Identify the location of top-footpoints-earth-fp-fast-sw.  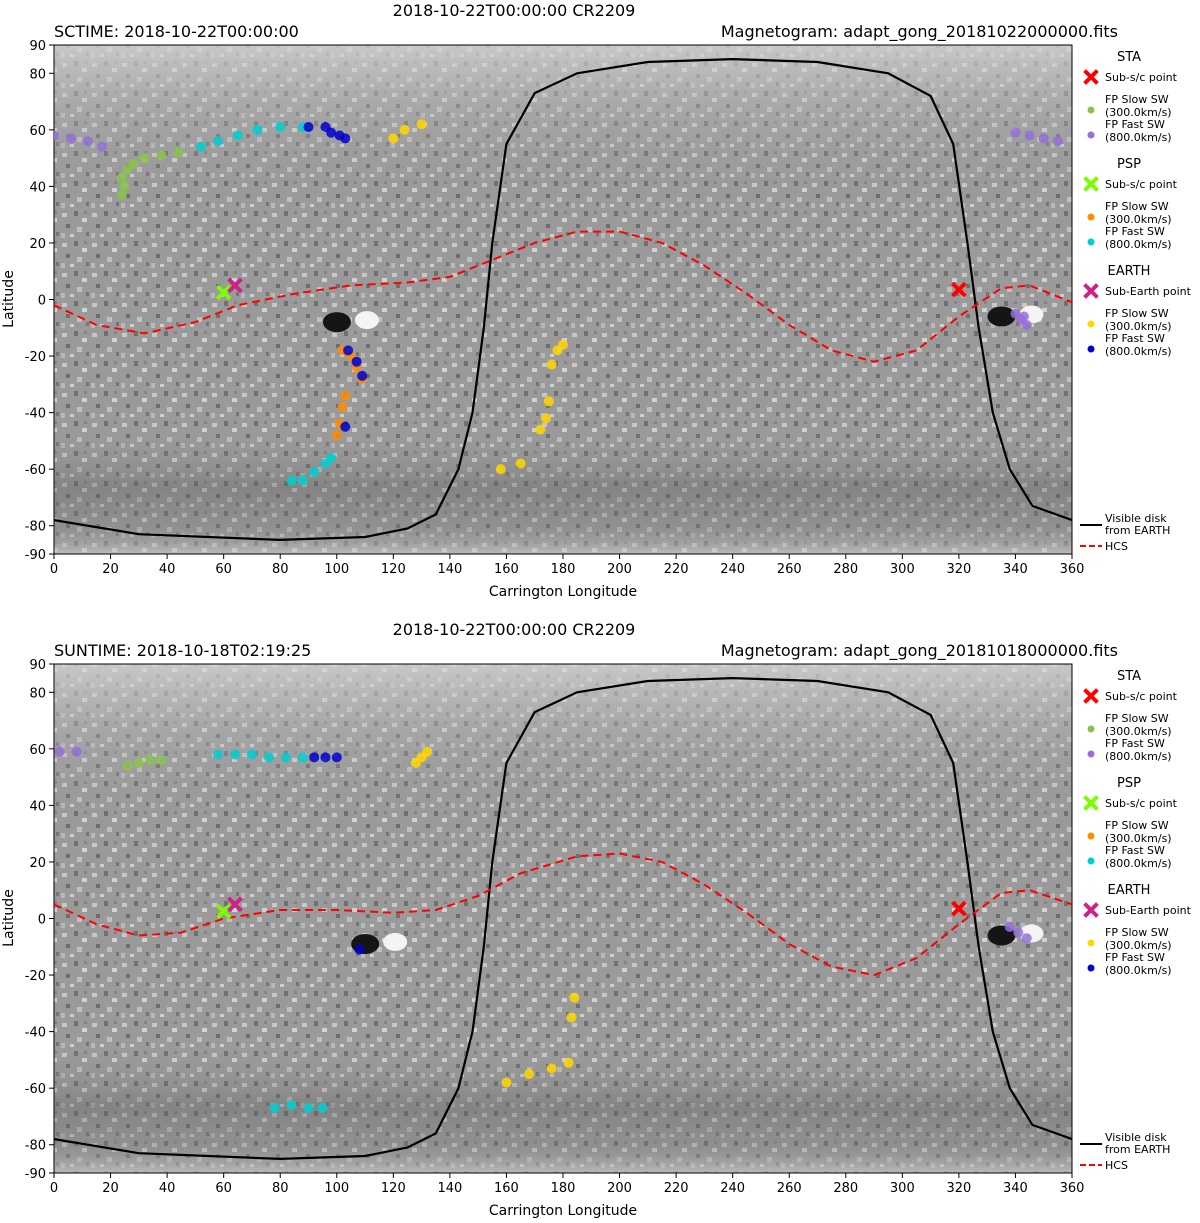
(335, 277).